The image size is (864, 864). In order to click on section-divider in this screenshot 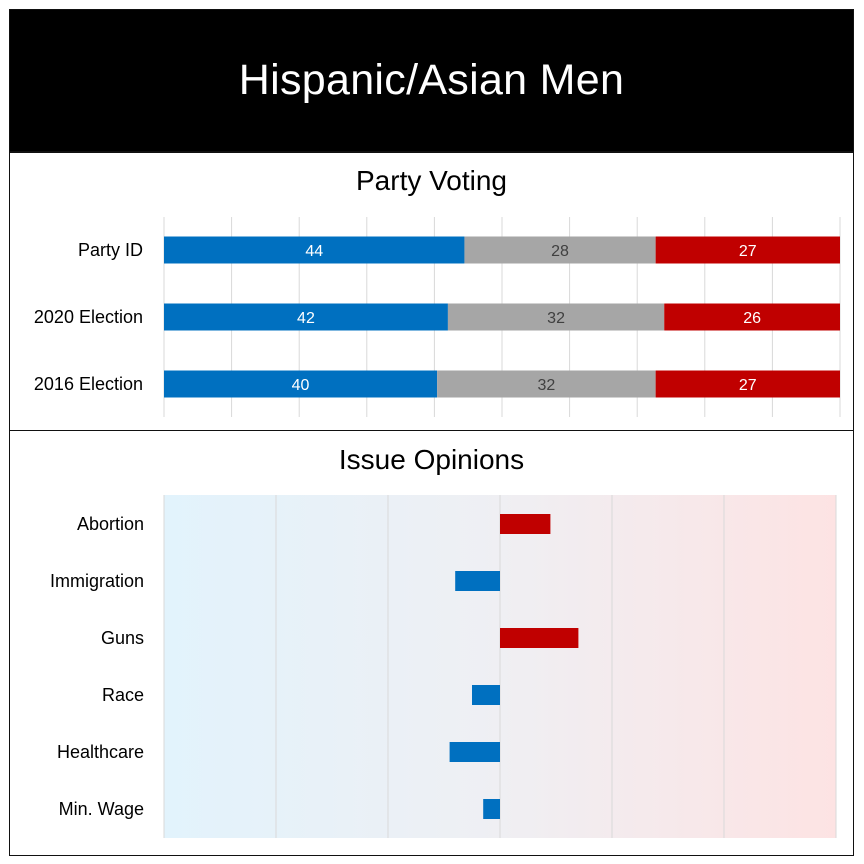, I will do `click(431, 430)`.